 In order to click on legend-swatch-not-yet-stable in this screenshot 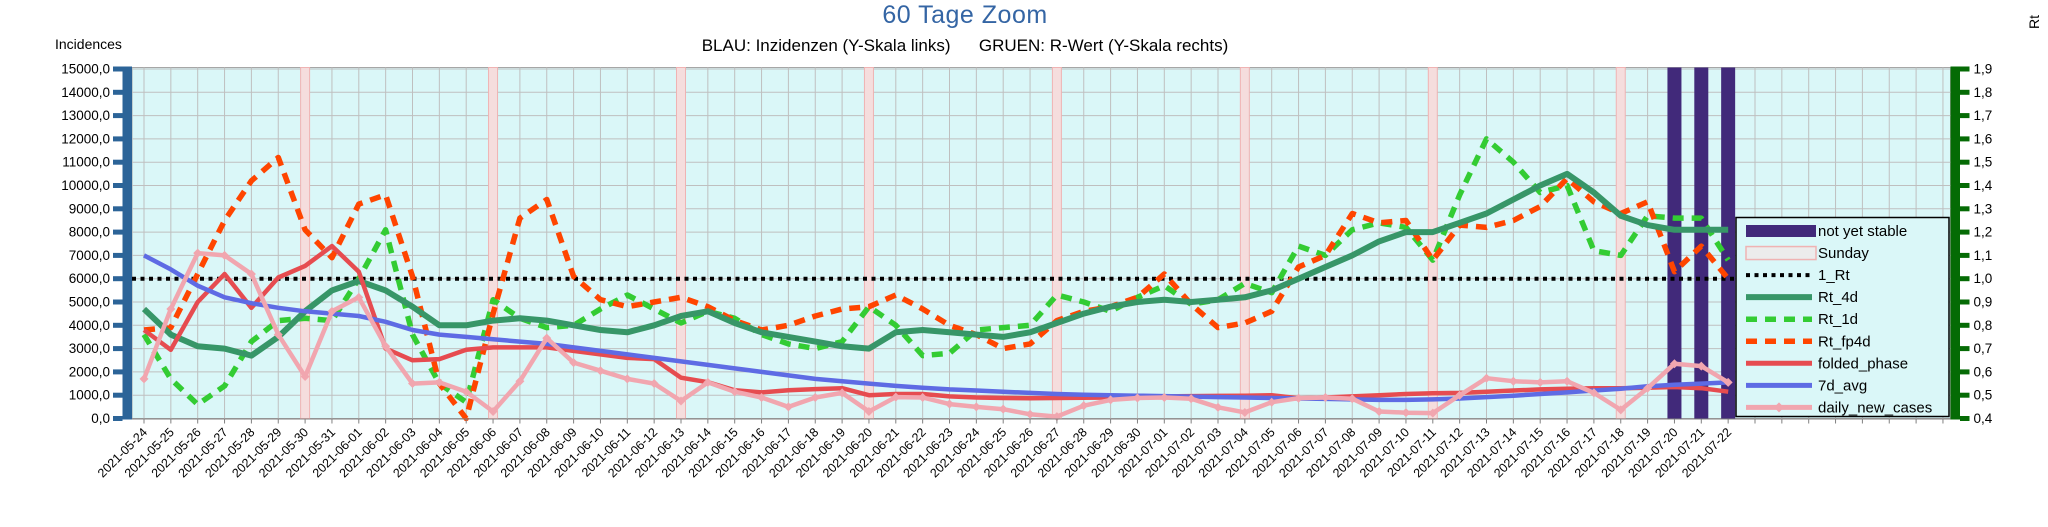, I will do `click(1781, 231)`.